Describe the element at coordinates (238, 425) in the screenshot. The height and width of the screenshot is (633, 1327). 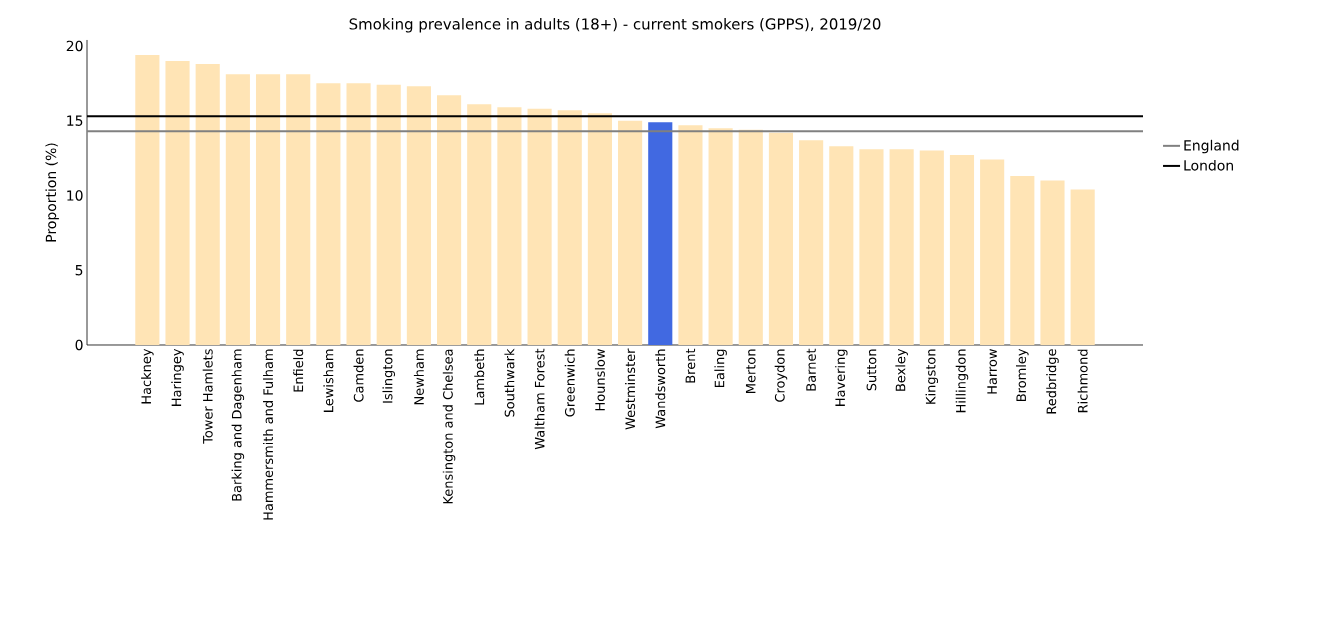
I see `x-tick-label: Barking and Dagenham` at that location.